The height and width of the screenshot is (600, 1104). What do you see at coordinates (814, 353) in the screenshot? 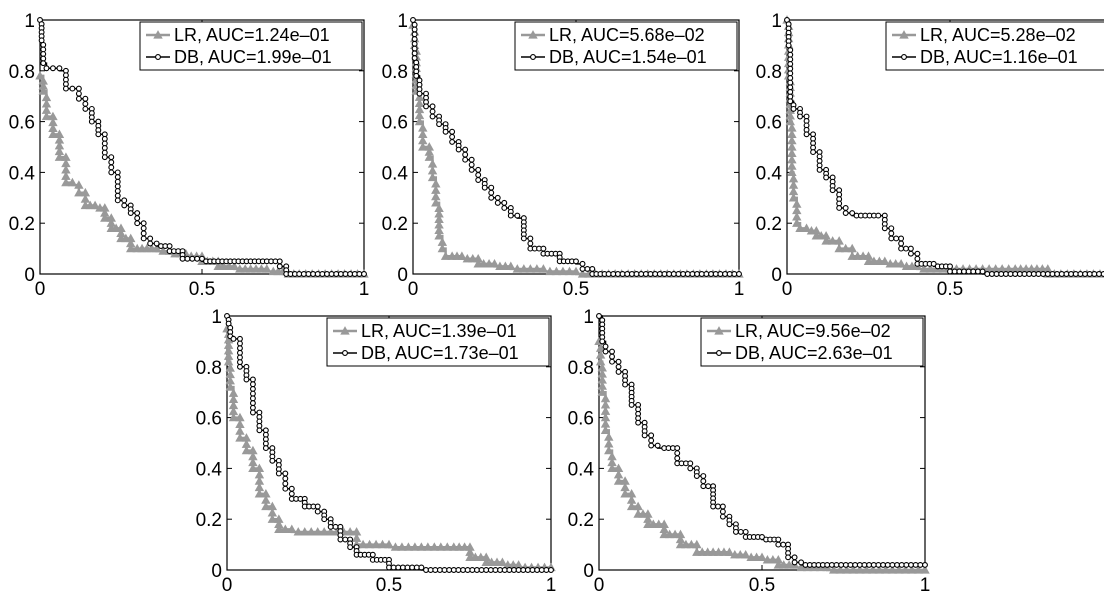
I see `legend-label: DB, AUC=2.63e–01` at bounding box center [814, 353].